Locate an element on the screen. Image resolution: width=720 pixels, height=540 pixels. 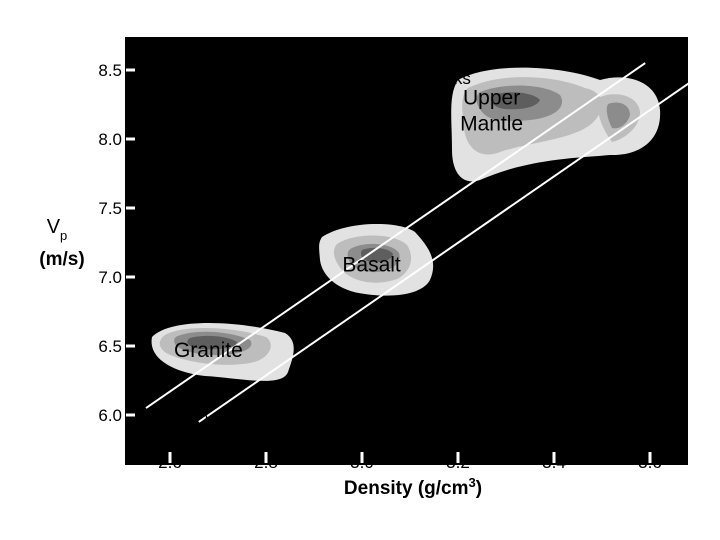
annotation-label: Mantle is located at coordinates (491, 124).